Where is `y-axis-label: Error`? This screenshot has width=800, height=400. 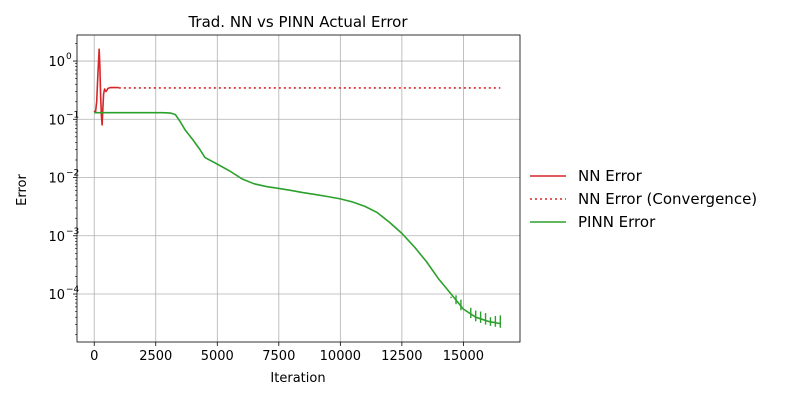
y-axis-label: Error is located at coordinates (22, 190).